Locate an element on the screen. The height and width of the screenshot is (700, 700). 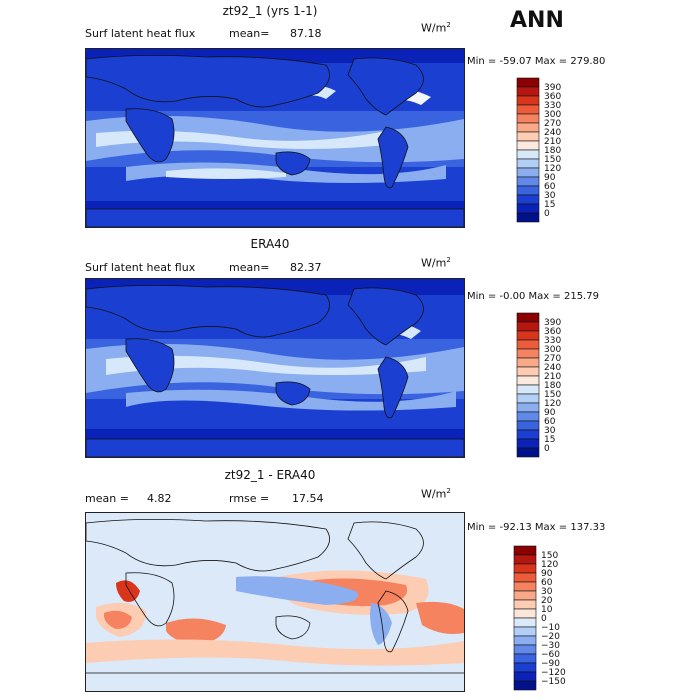
colorbar-tick-label: −150 is located at coordinates (553, 682).